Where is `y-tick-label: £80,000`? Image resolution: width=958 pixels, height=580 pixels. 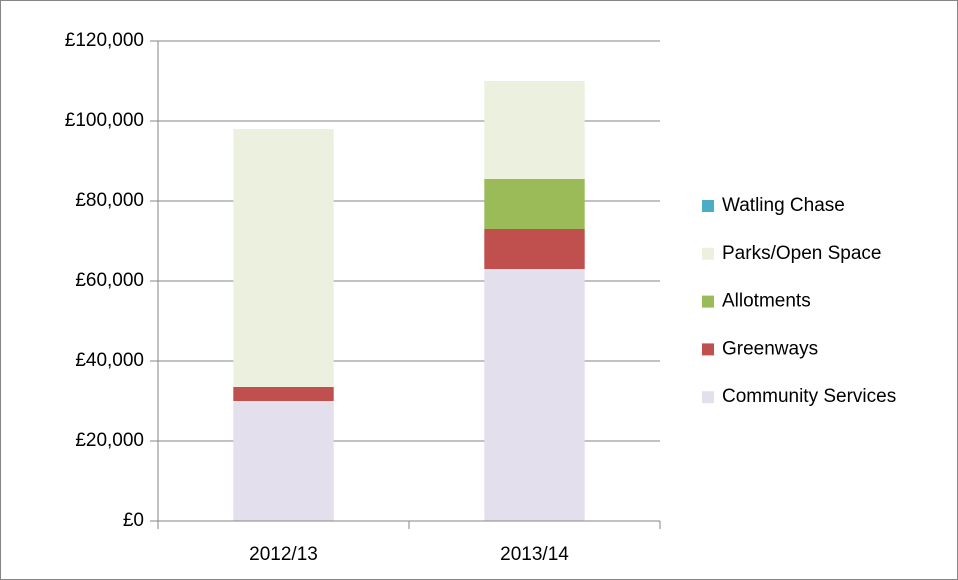
y-tick-label: £80,000 is located at coordinates (109, 200).